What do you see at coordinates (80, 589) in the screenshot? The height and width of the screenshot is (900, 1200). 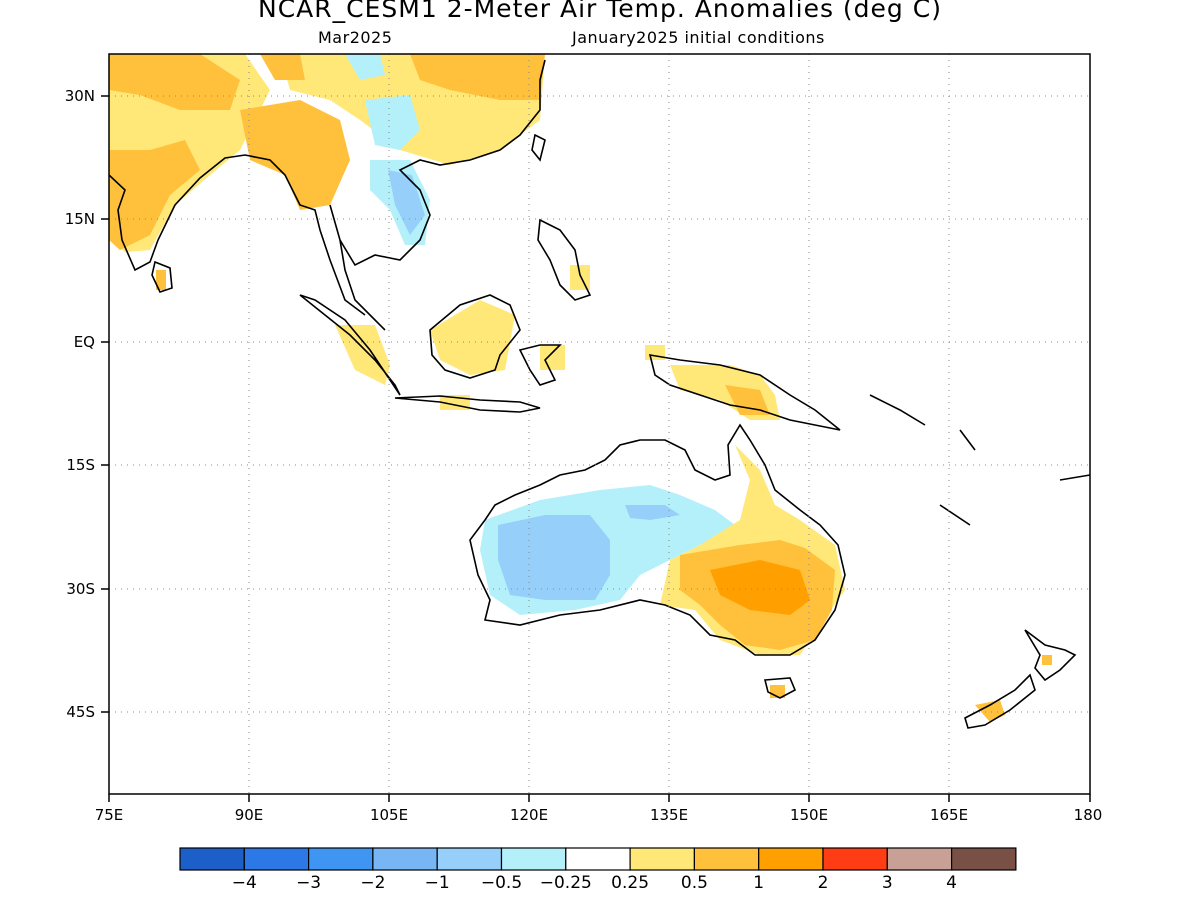 I see `lat-tick-label: 30S` at bounding box center [80, 589].